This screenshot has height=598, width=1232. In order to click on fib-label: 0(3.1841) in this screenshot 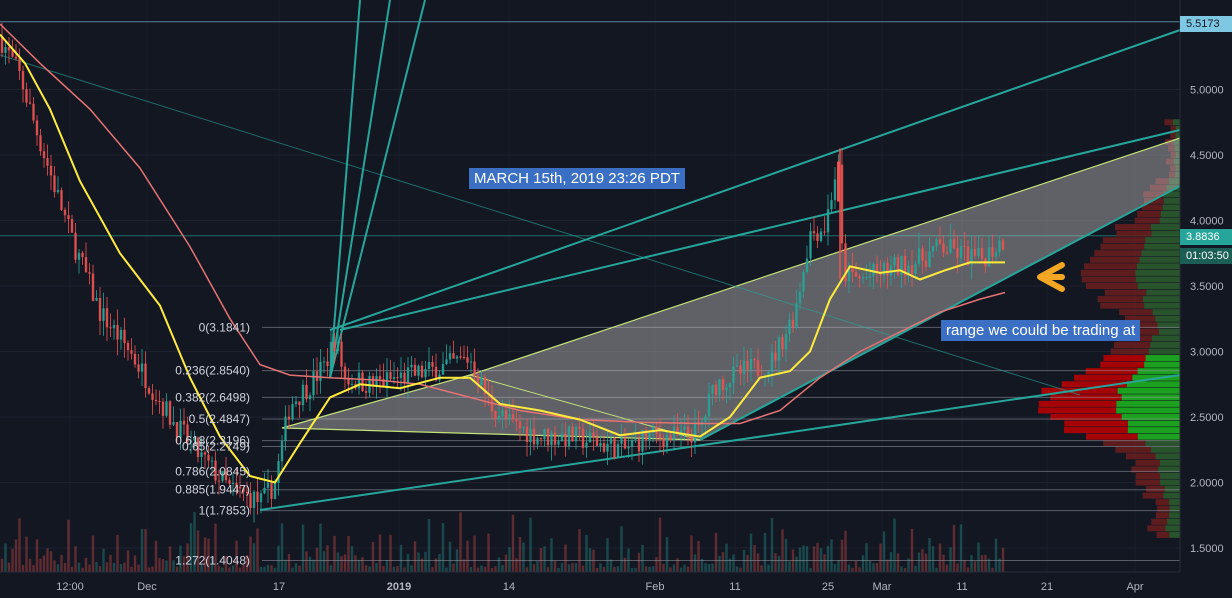, I will do `click(224, 327)`.